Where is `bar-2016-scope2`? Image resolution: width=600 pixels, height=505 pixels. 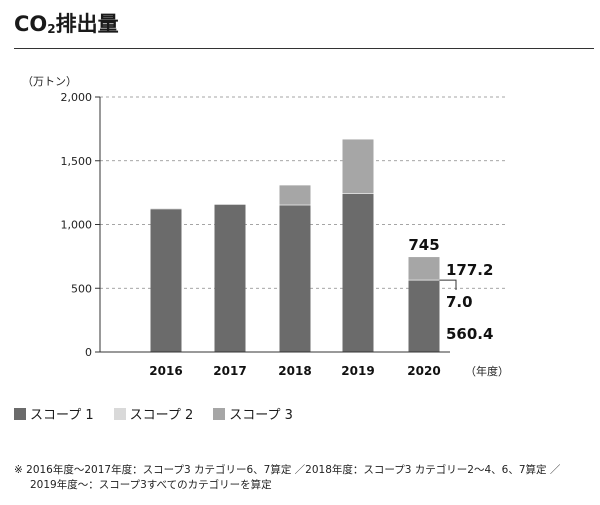
bar-2016-scope2 is located at coordinates (166, 209).